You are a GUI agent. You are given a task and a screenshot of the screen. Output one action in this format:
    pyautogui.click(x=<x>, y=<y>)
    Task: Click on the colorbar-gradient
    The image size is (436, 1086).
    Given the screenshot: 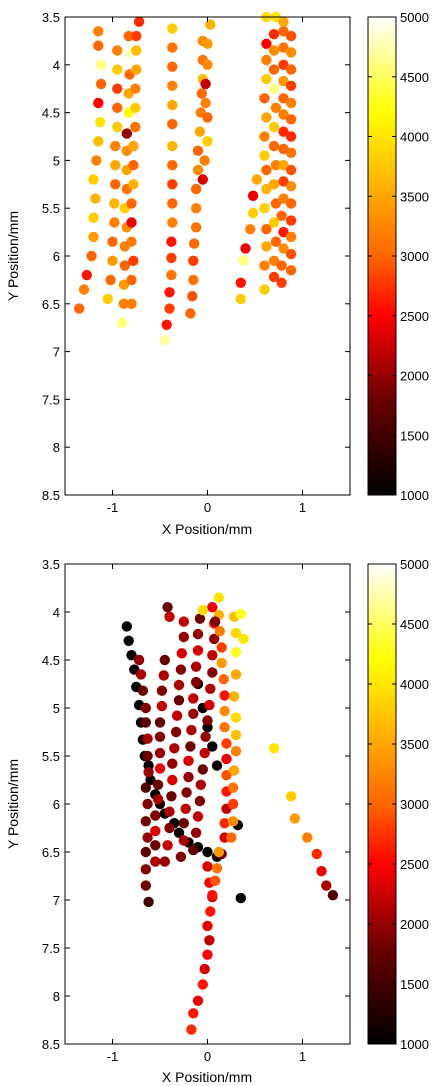 What is the action you would take?
    pyautogui.click(x=382, y=804)
    